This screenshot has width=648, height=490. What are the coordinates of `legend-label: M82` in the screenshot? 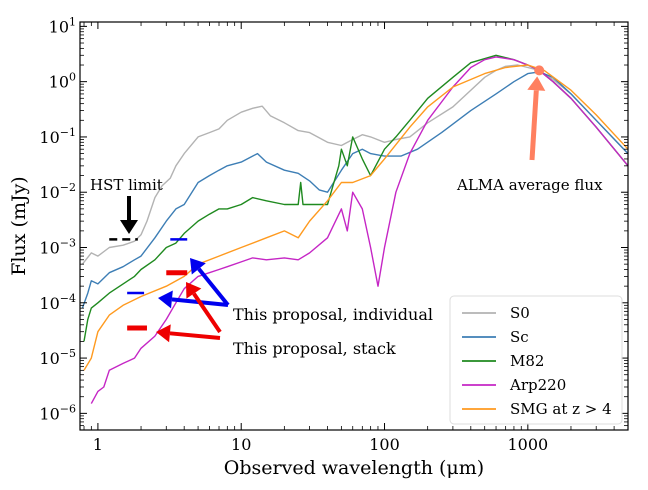 It's located at (527, 361).